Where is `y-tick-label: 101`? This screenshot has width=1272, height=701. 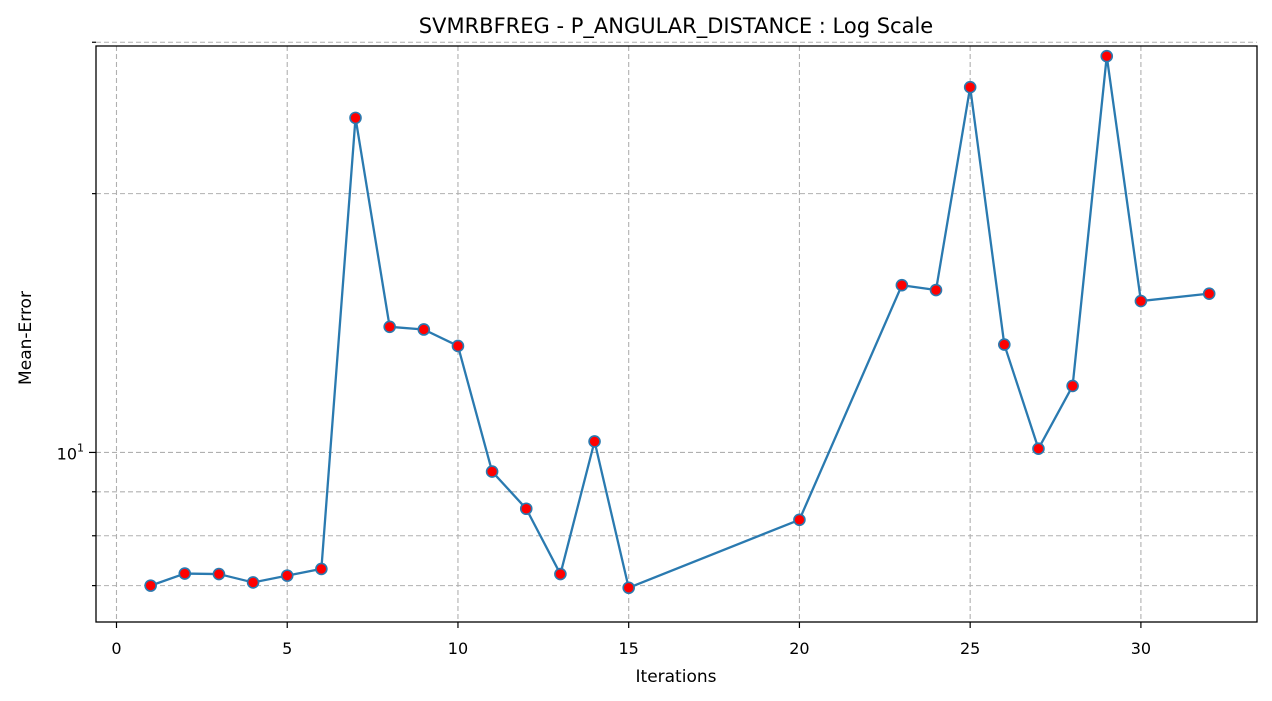 y-tick-label: 101 is located at coordinates (70, 452).